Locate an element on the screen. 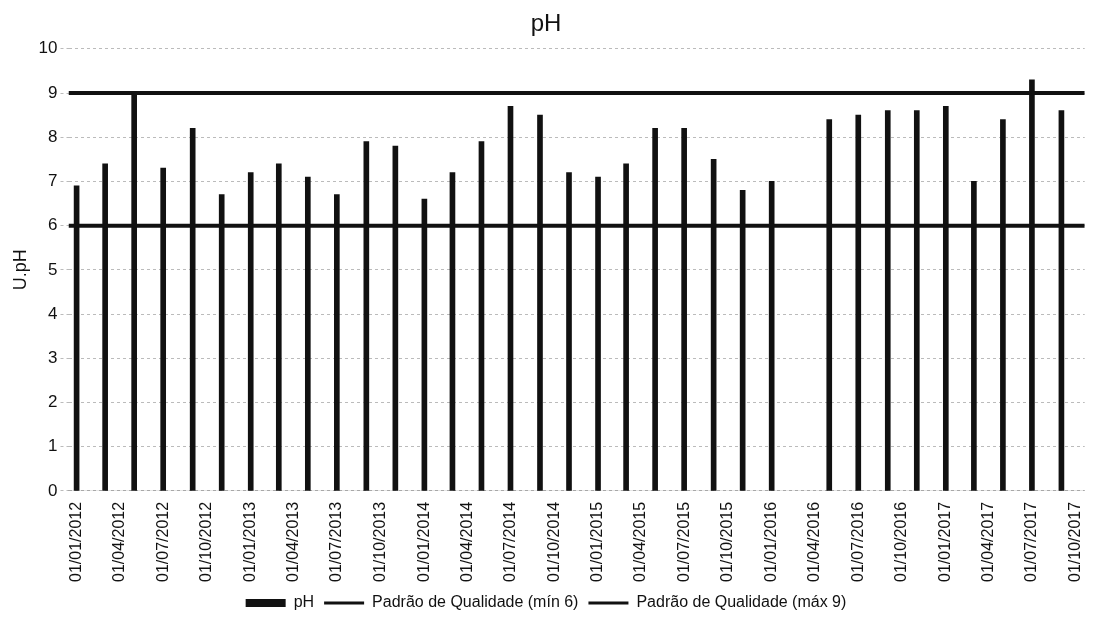  legend-label: pH is located at coordinates (304, 602).